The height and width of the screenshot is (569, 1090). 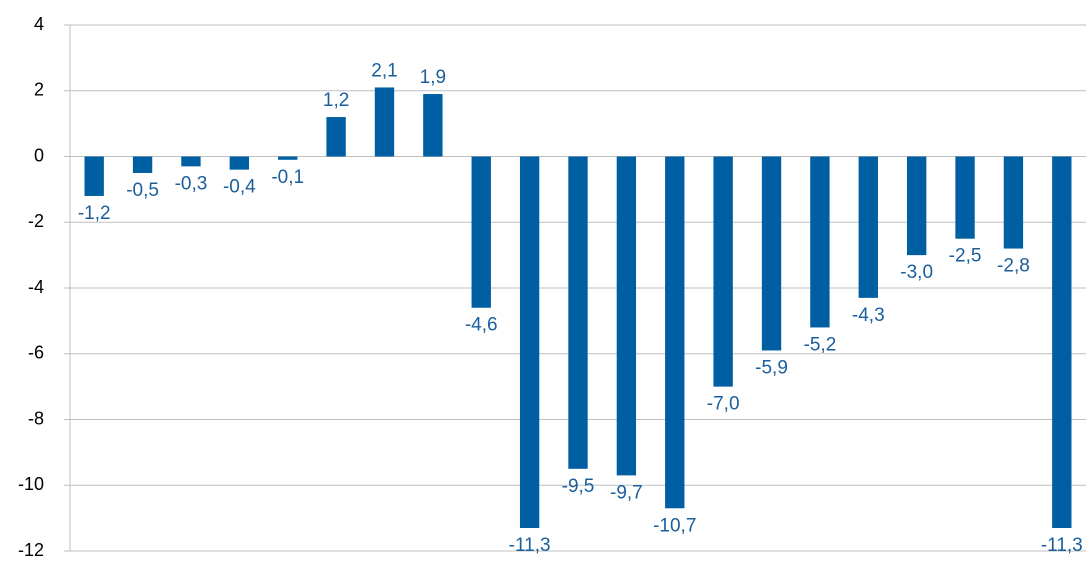 I want to click on data-label: -1,2, so click(x=94, y=213).